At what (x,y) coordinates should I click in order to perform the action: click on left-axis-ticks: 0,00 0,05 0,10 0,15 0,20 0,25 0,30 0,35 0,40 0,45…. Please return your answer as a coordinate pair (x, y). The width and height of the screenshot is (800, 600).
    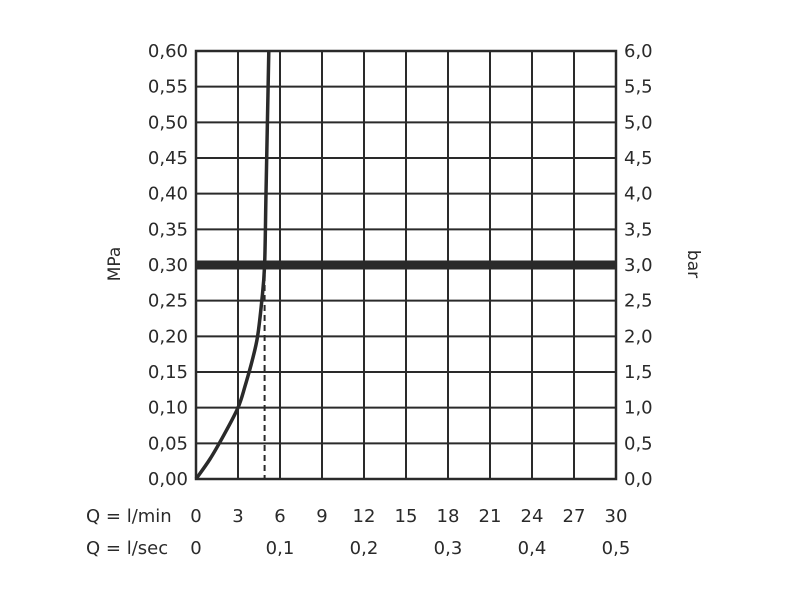
    Looking at the image, I should click on (168, 265).